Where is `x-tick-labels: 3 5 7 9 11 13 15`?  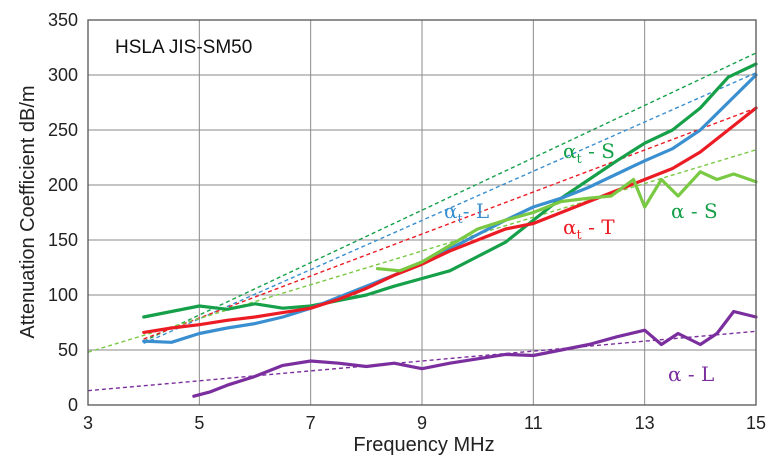
x-tick-labels: 3 5 7 9 11 13 15 is located at coordinates (424, 423).